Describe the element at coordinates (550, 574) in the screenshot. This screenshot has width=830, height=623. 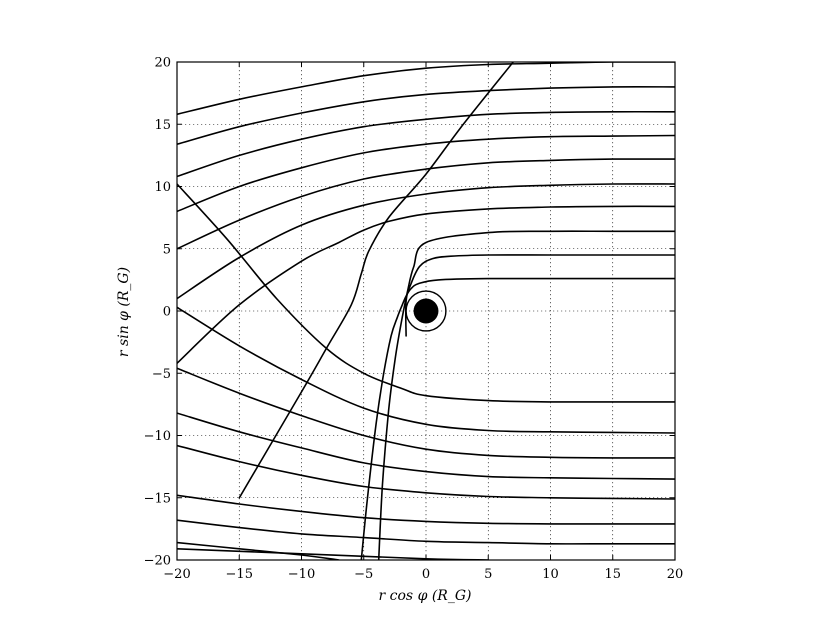
I see `x-tick-label: 10` at that location.